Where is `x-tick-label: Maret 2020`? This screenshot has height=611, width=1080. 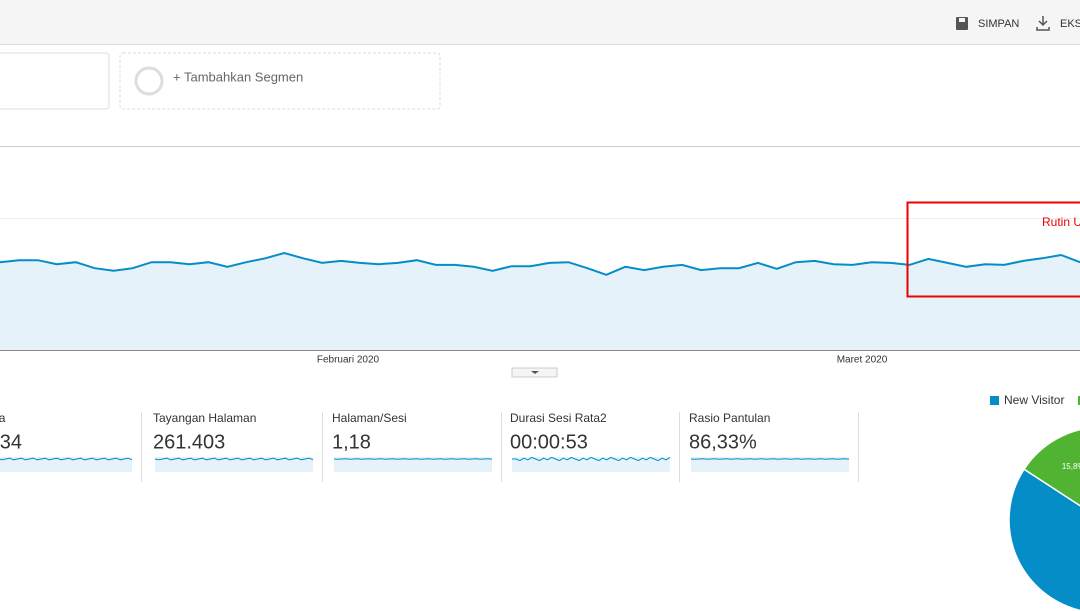 x-tick-label: Maret 2020 is located at coordinates (862, 360).